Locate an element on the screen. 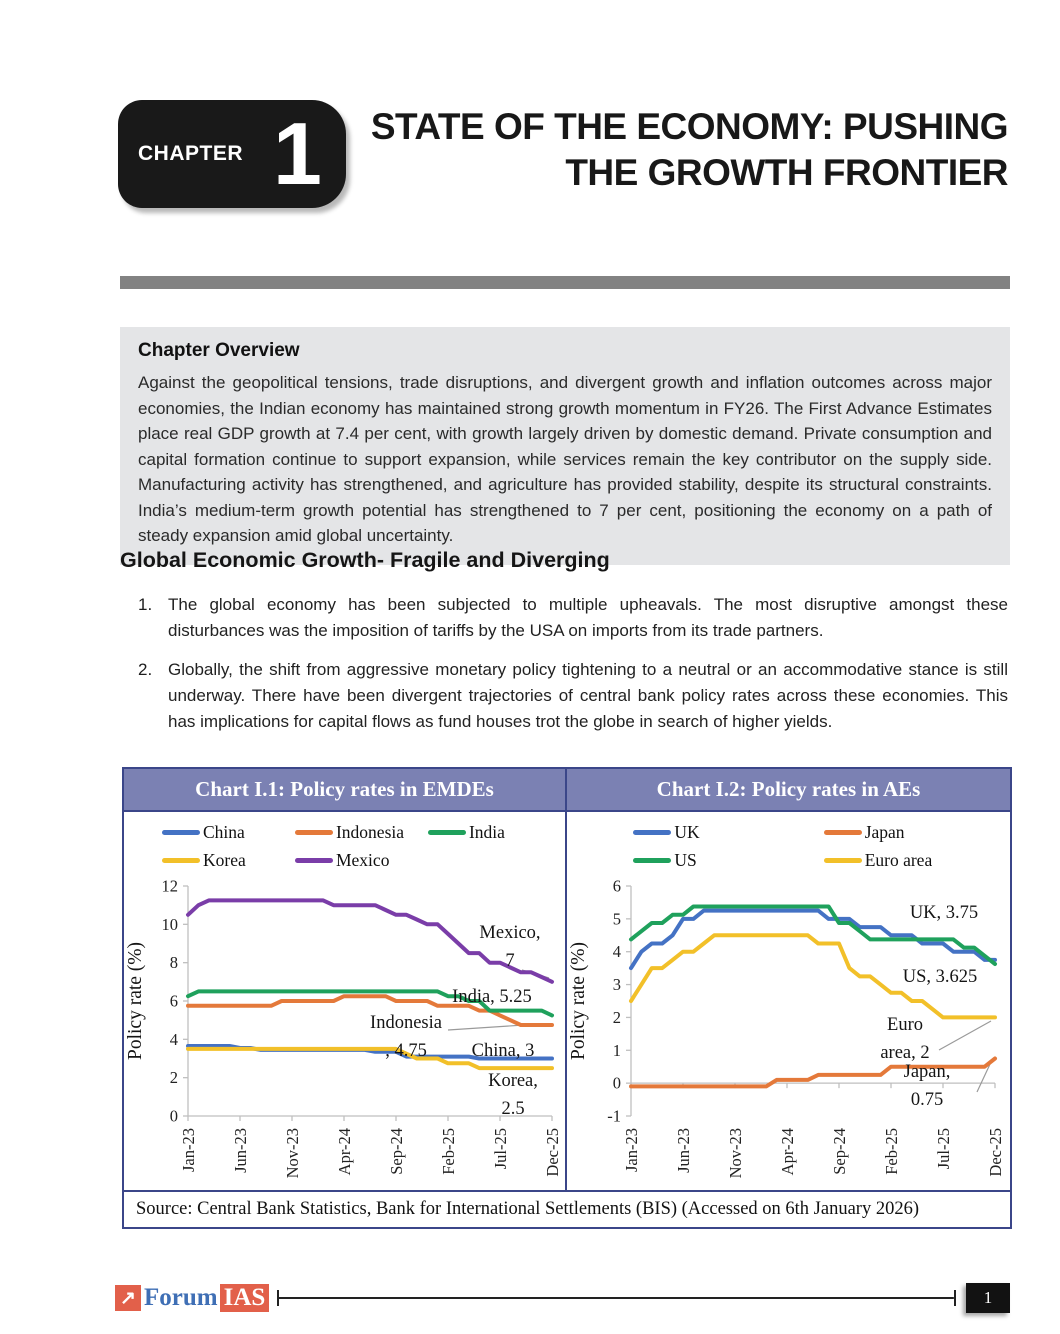 The height and width of the screenshot is (1334, 1060). legend-item-us: US is located at coordinates (714, 860).